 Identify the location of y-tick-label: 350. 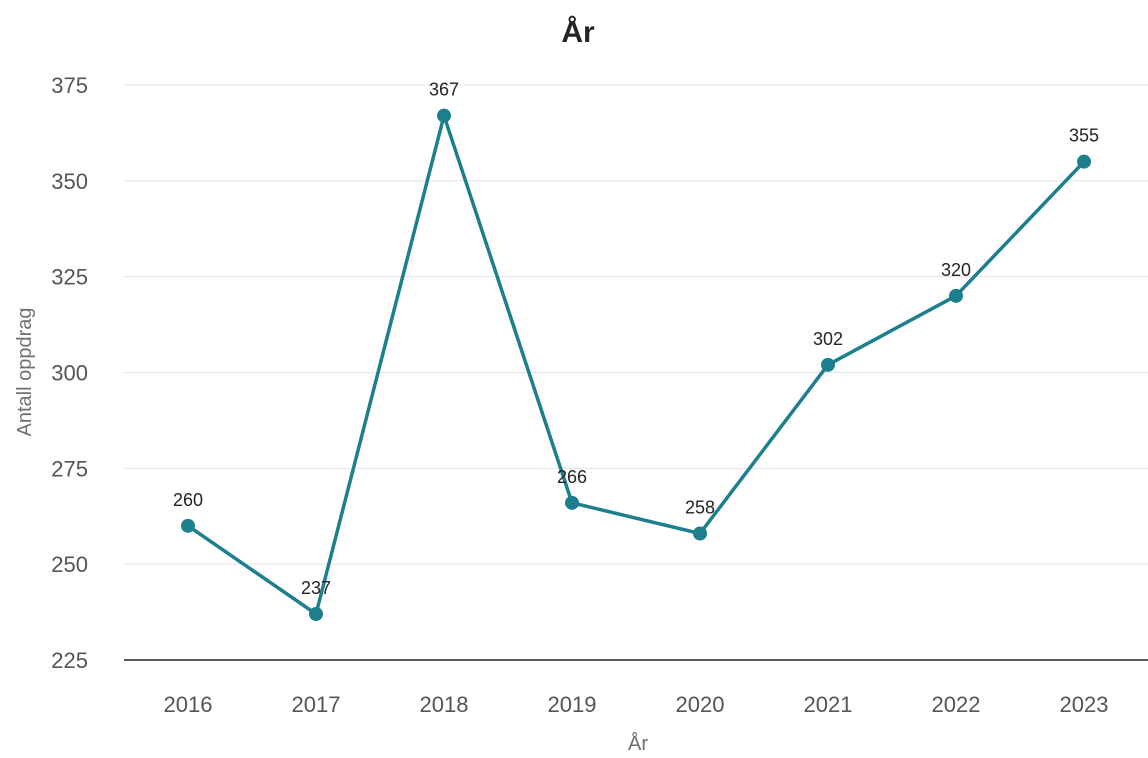
(69, 181).